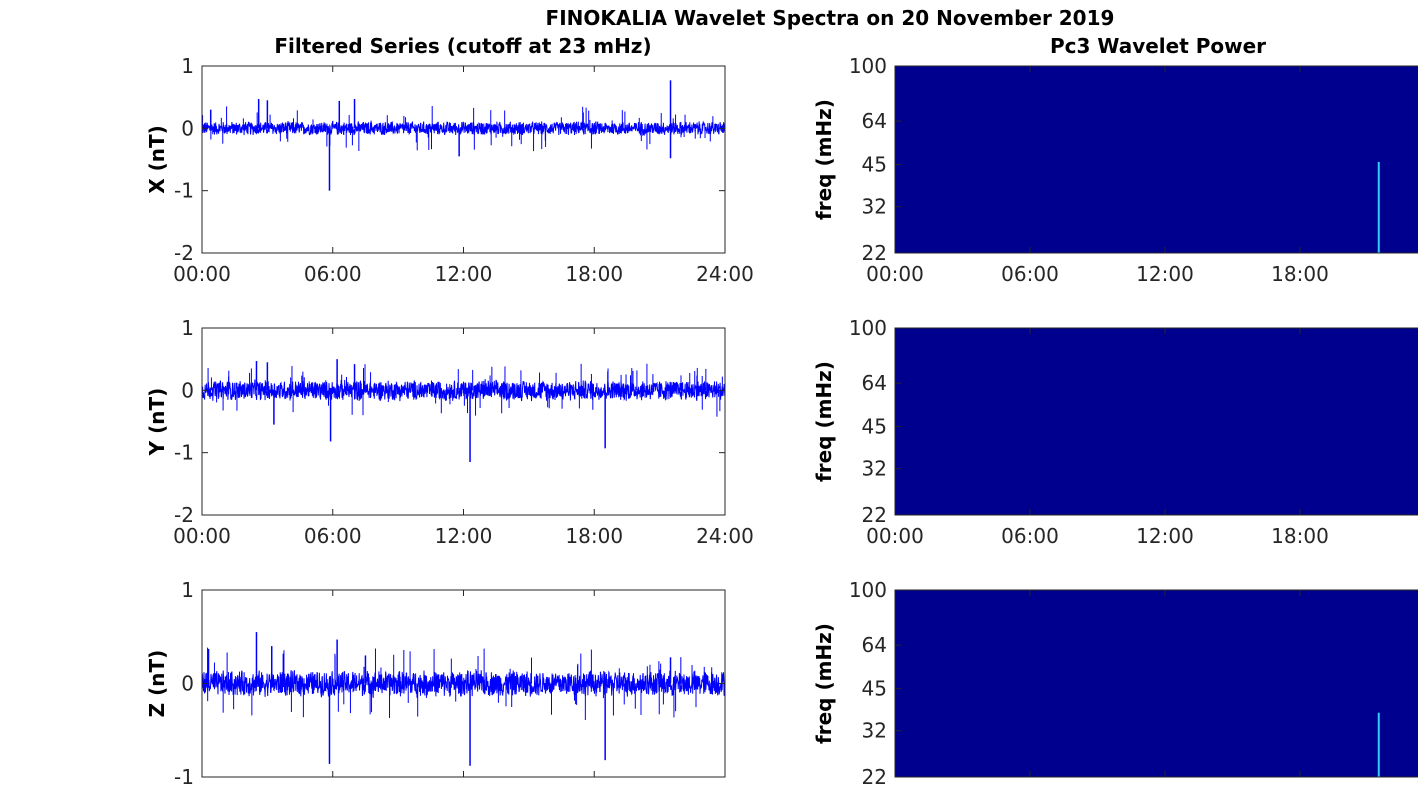  I want to click on y-axis-label: Y (nT), so click(157, 422).